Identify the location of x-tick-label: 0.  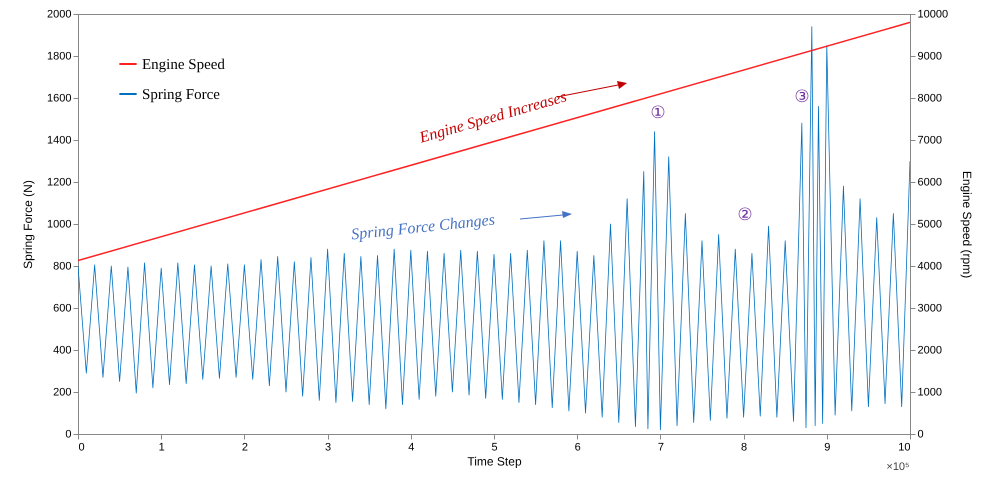
(81, 448).